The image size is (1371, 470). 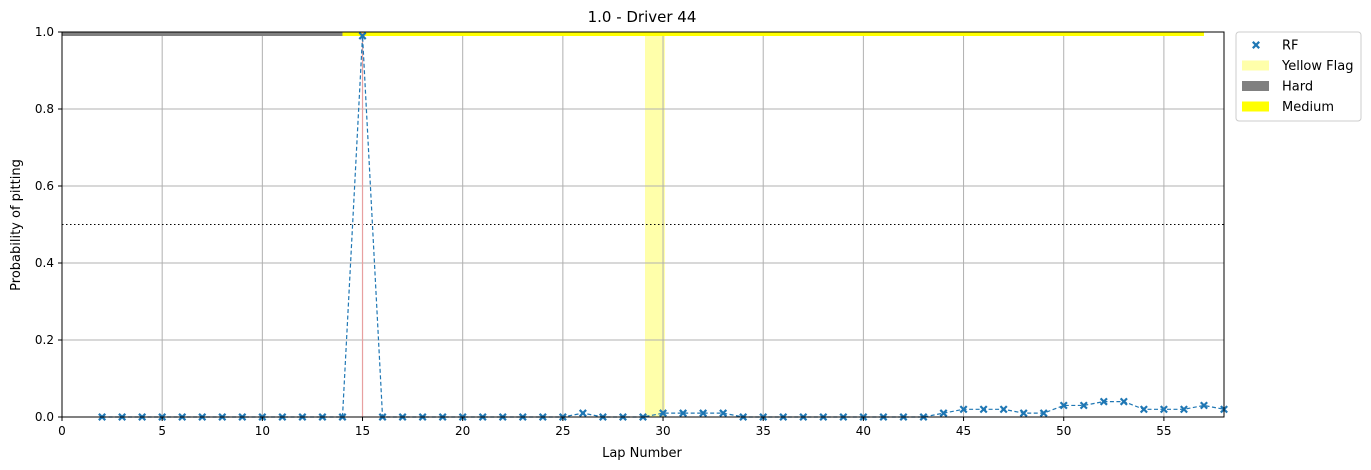 I want to click on y-axis-ticks: 0.0 0.2 0.4 0.6 0.8 1.0, so click(x=48, y=224).